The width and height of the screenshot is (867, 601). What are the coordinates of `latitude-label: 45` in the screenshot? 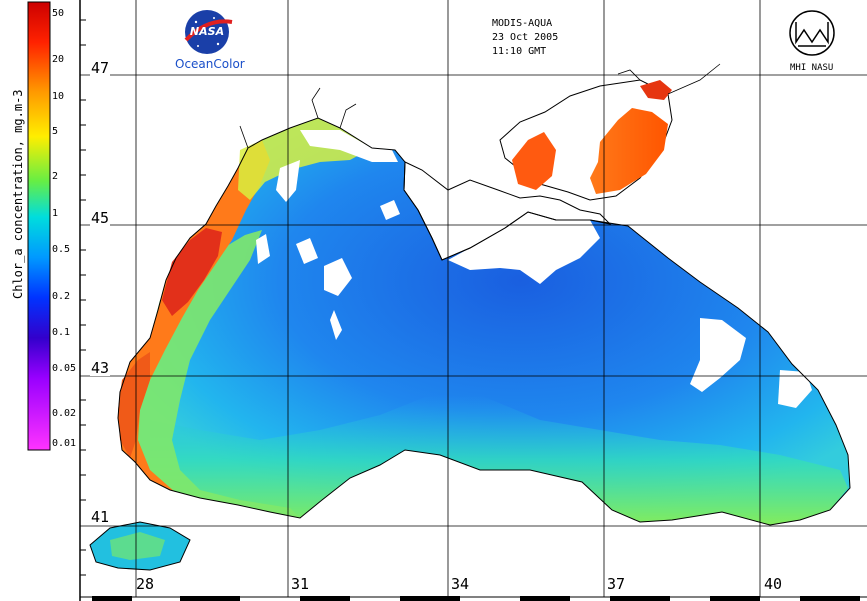 It's located at (100, 218).